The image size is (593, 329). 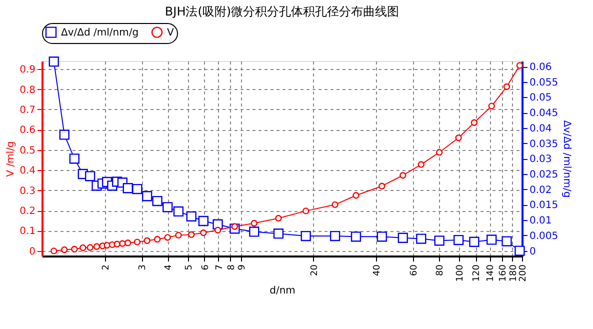 I want to click on x-tick-label: 160, so click(x=503, y=273).